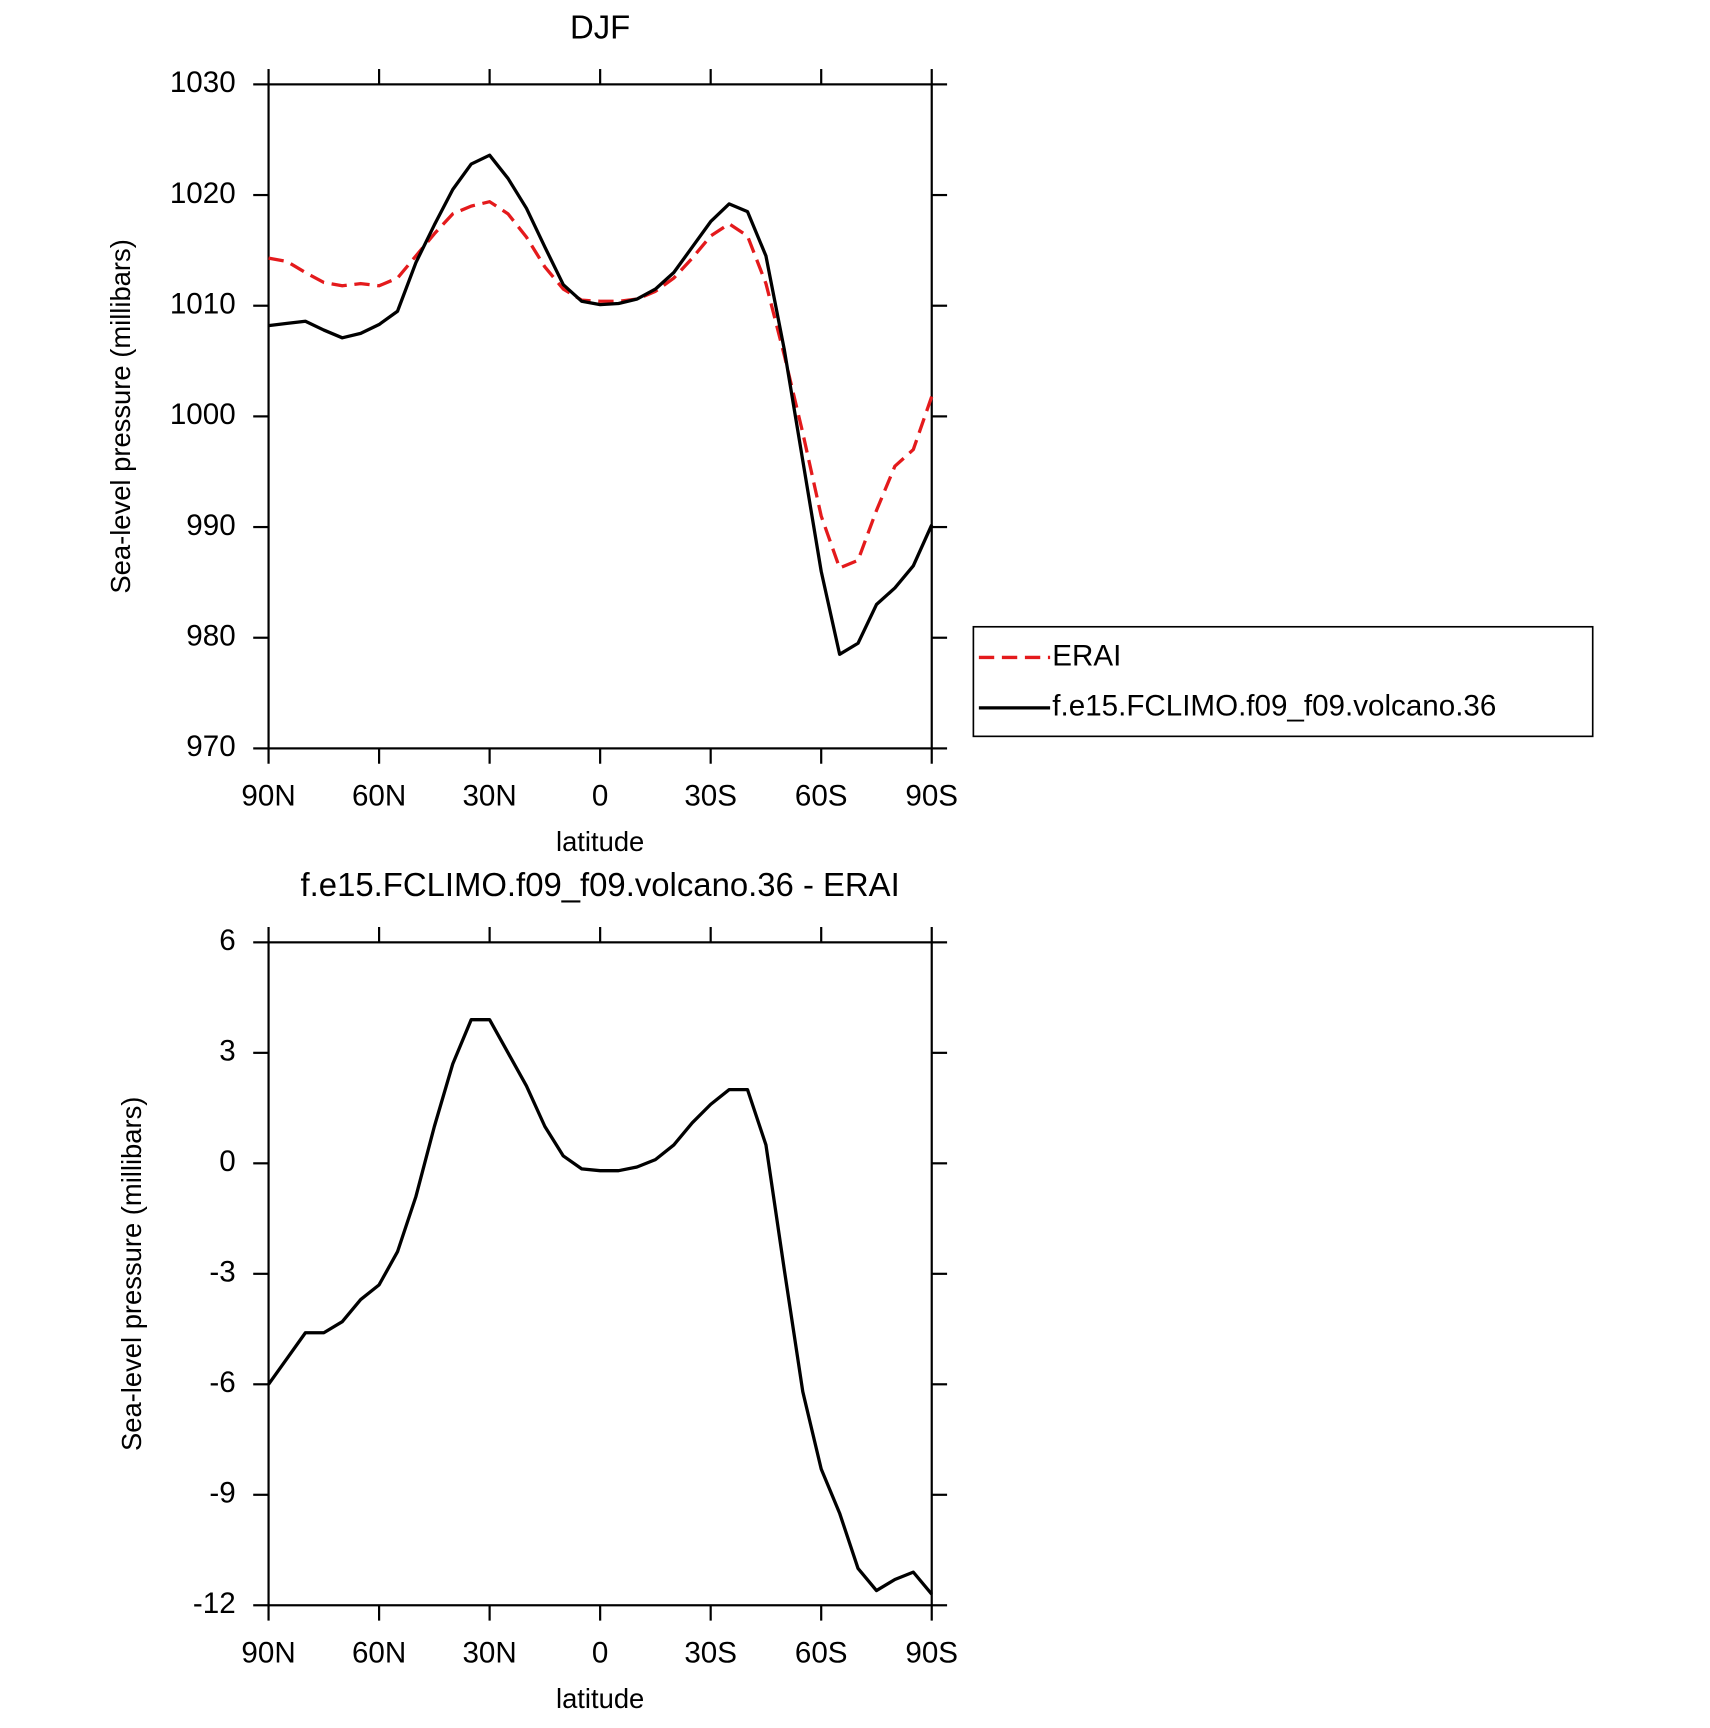  I want to click on y-tick-label: 980, so click(210, 636).